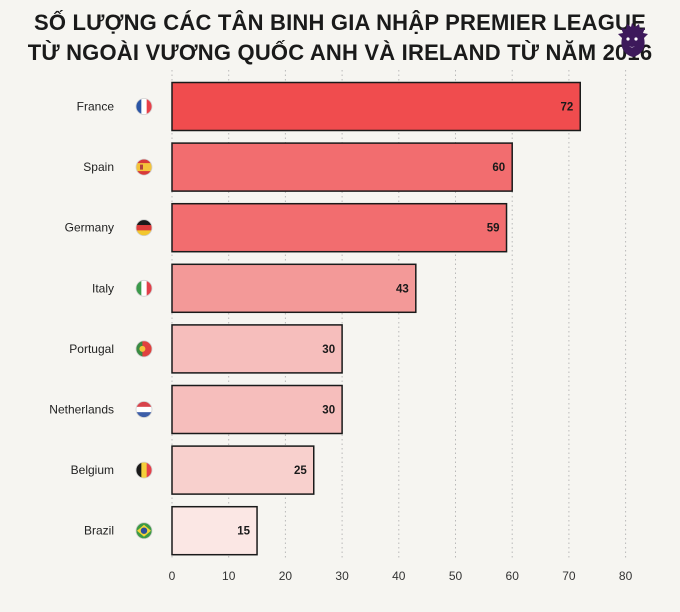 This screenshot has height=612, width=680. I want to click on x-tick-label: 30, so click(342, 576).